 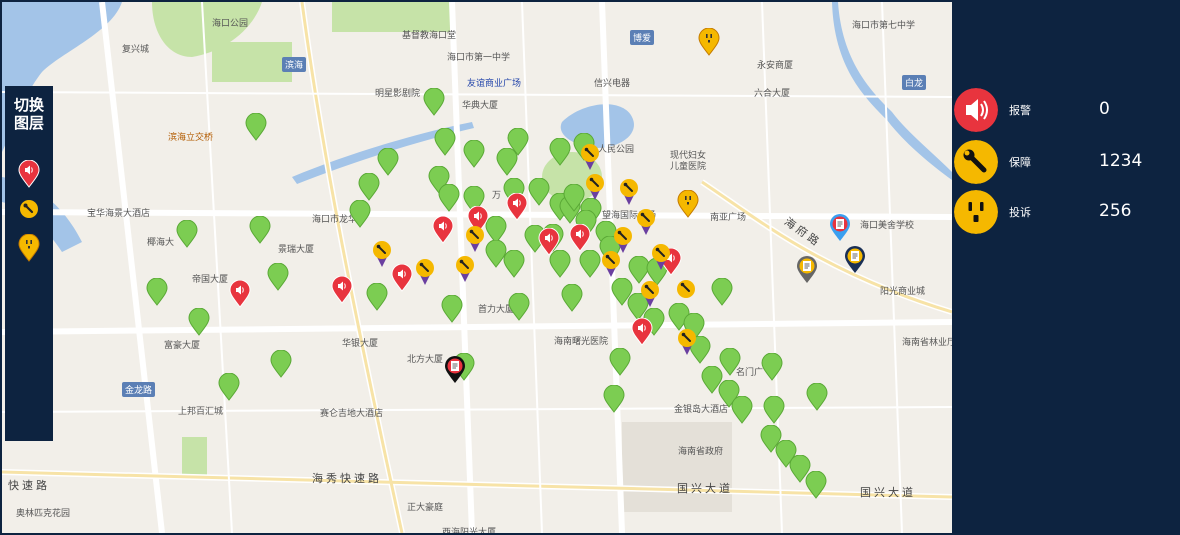 I want to click on stat-row-complaint: 投诉 256, so click(x=1066, y=212).